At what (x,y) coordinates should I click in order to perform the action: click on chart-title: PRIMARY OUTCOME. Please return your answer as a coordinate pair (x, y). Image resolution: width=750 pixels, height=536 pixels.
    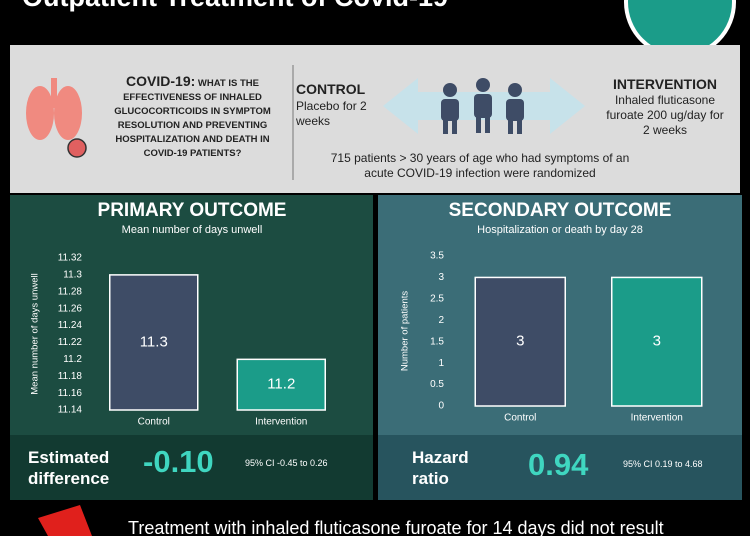
    Looking at the image, I should click on (192, 210).